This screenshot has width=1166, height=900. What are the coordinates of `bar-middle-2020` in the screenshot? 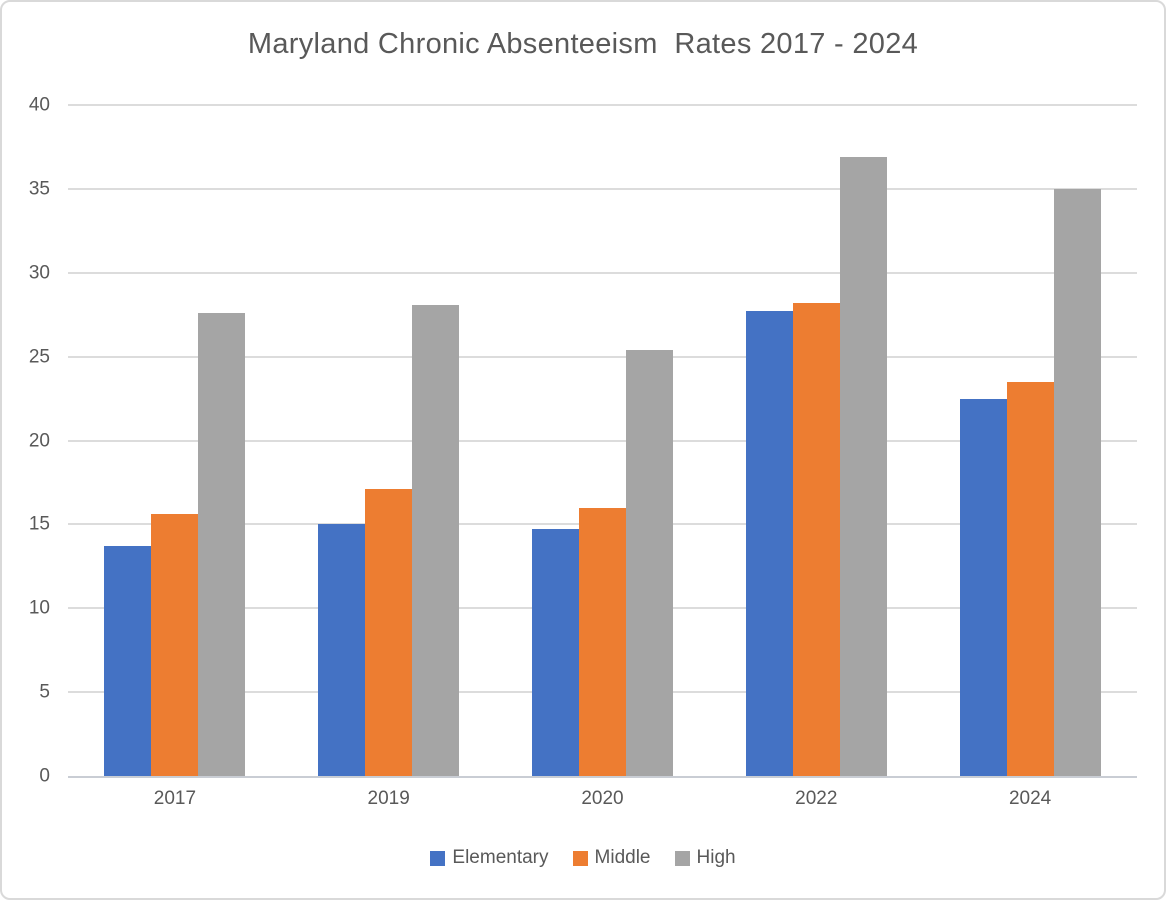 It's located at (602, 641).